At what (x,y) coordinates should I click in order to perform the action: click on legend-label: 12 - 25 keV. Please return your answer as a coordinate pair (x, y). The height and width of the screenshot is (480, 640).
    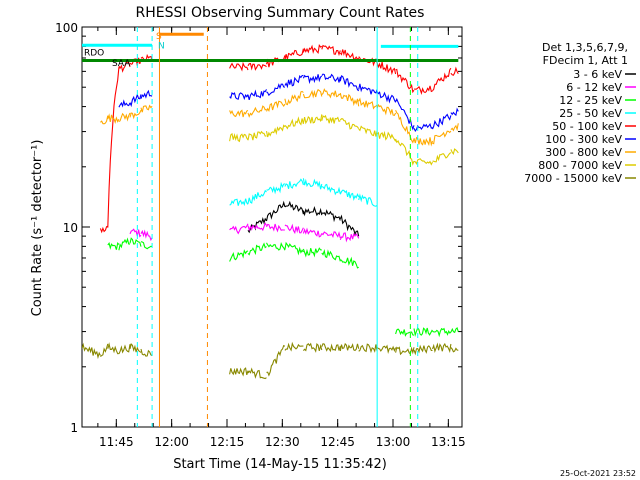
    Looking at the image, I should click on (590, 100).